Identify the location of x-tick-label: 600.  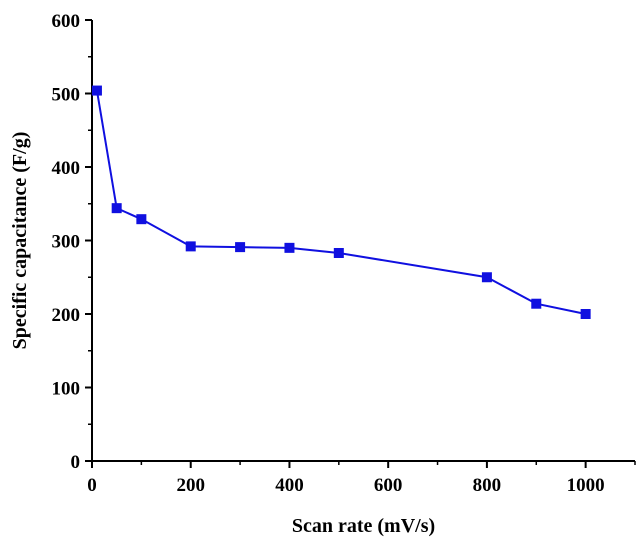
(388, 485).